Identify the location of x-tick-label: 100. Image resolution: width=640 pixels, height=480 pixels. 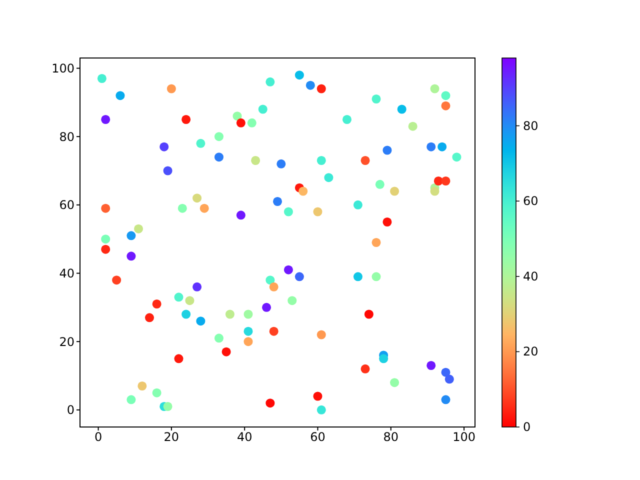
(464, 437).